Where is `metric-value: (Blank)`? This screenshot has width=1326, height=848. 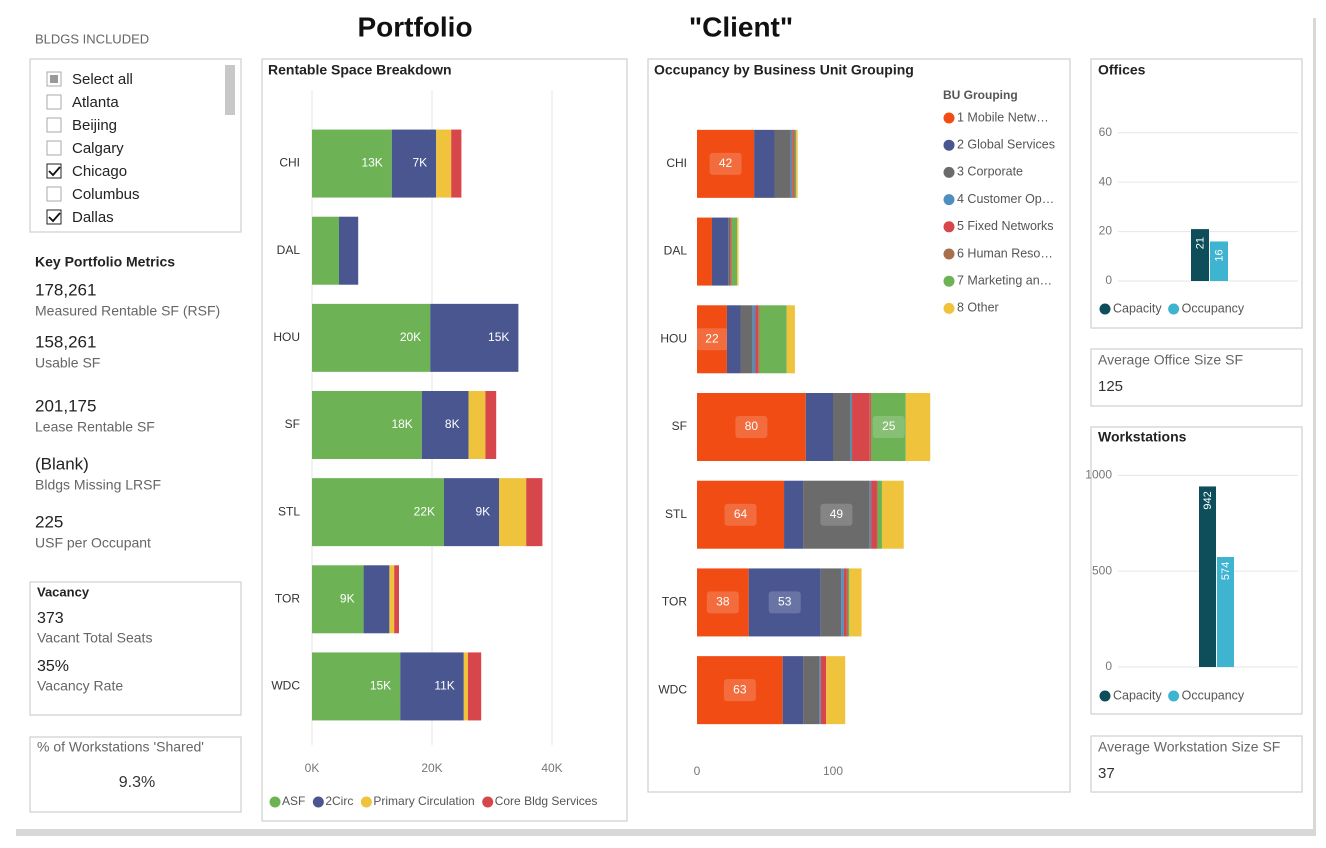
metric-value: (Blank) is located at coordinates (62, 463).